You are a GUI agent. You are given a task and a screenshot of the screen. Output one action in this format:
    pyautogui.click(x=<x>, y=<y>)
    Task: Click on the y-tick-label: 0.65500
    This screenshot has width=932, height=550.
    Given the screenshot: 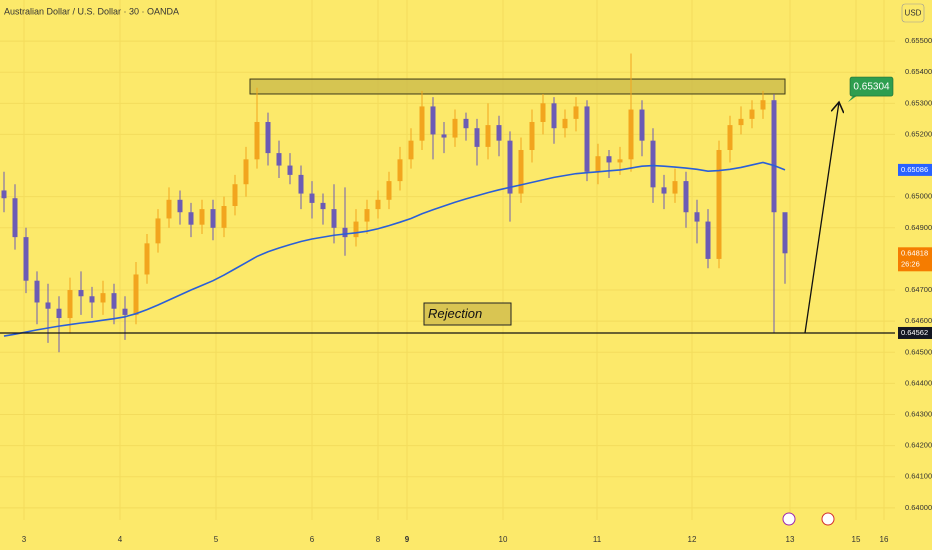 What is the action you would take?
    pyautogui.click(x=918, y=40)
    